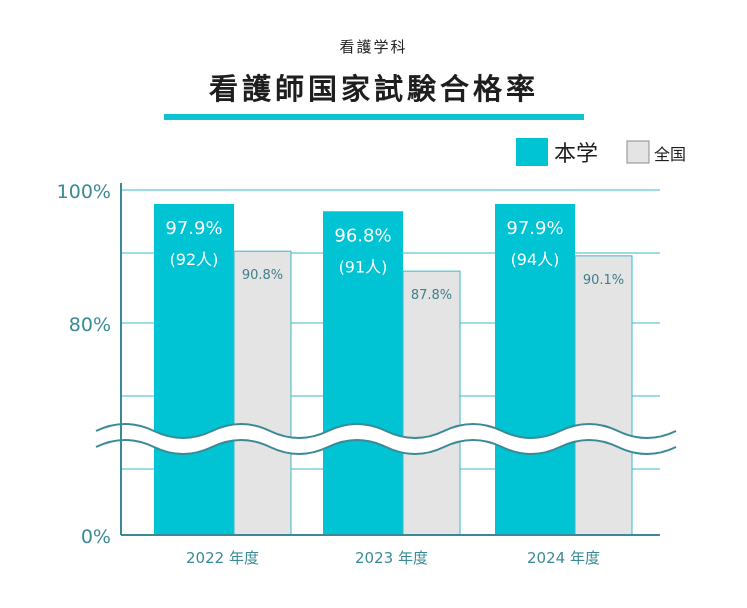 The height and width of the screenshot is (608, 747). I want to click on chart-subtitle: 看護学科, so click(373, 47).